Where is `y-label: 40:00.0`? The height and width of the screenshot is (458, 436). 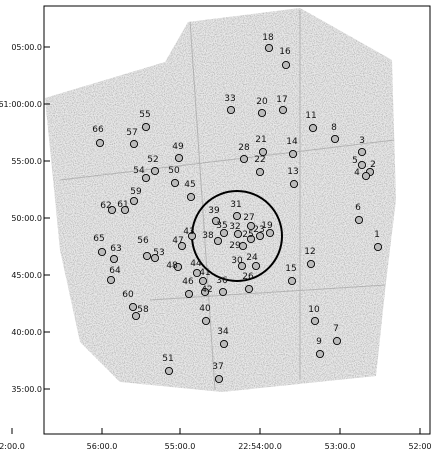 y-label: 40:00.0 is located at coordinates (26, 332).